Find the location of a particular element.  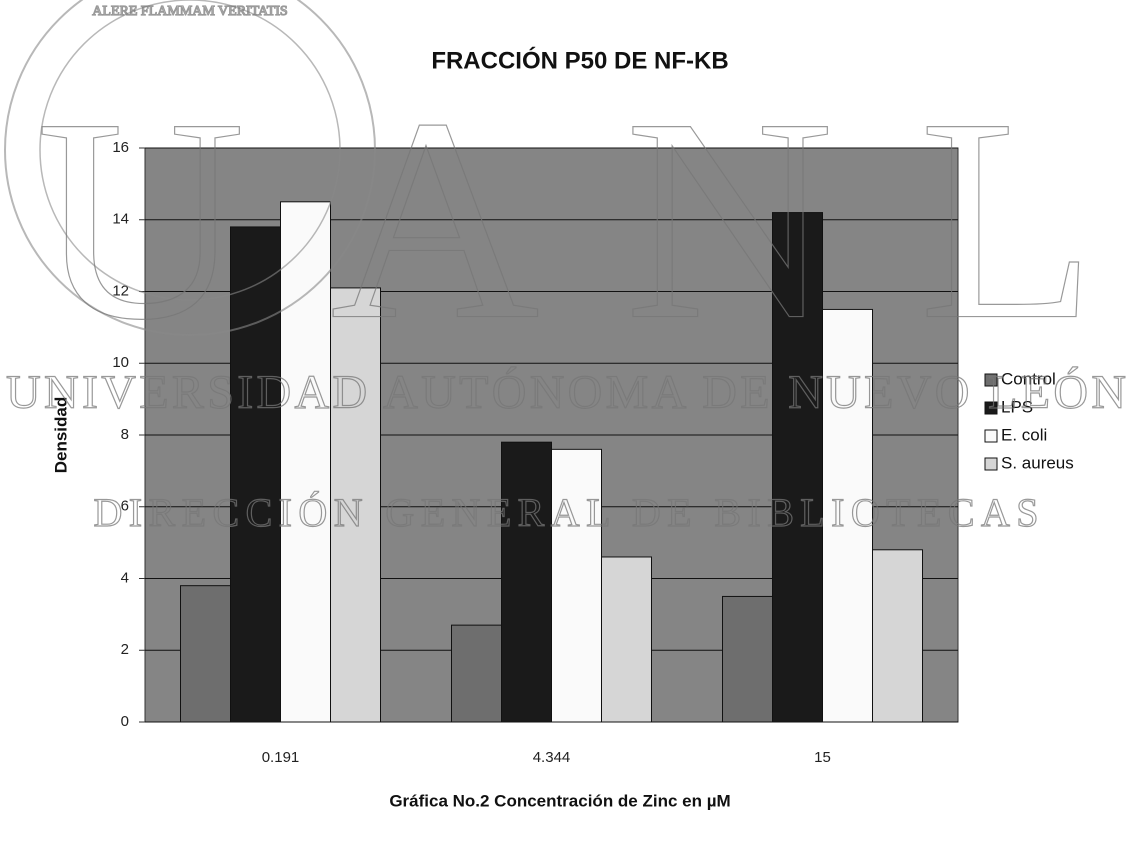

x-tick-label: 4.344 is located at coordinates (552, 757).